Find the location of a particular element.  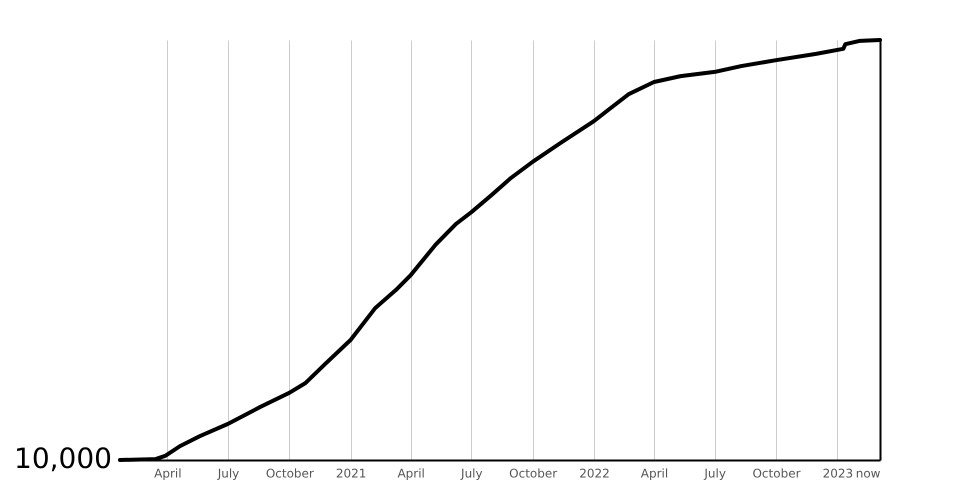

x-tick-label: 2023 is located at coordinates (838, 473).